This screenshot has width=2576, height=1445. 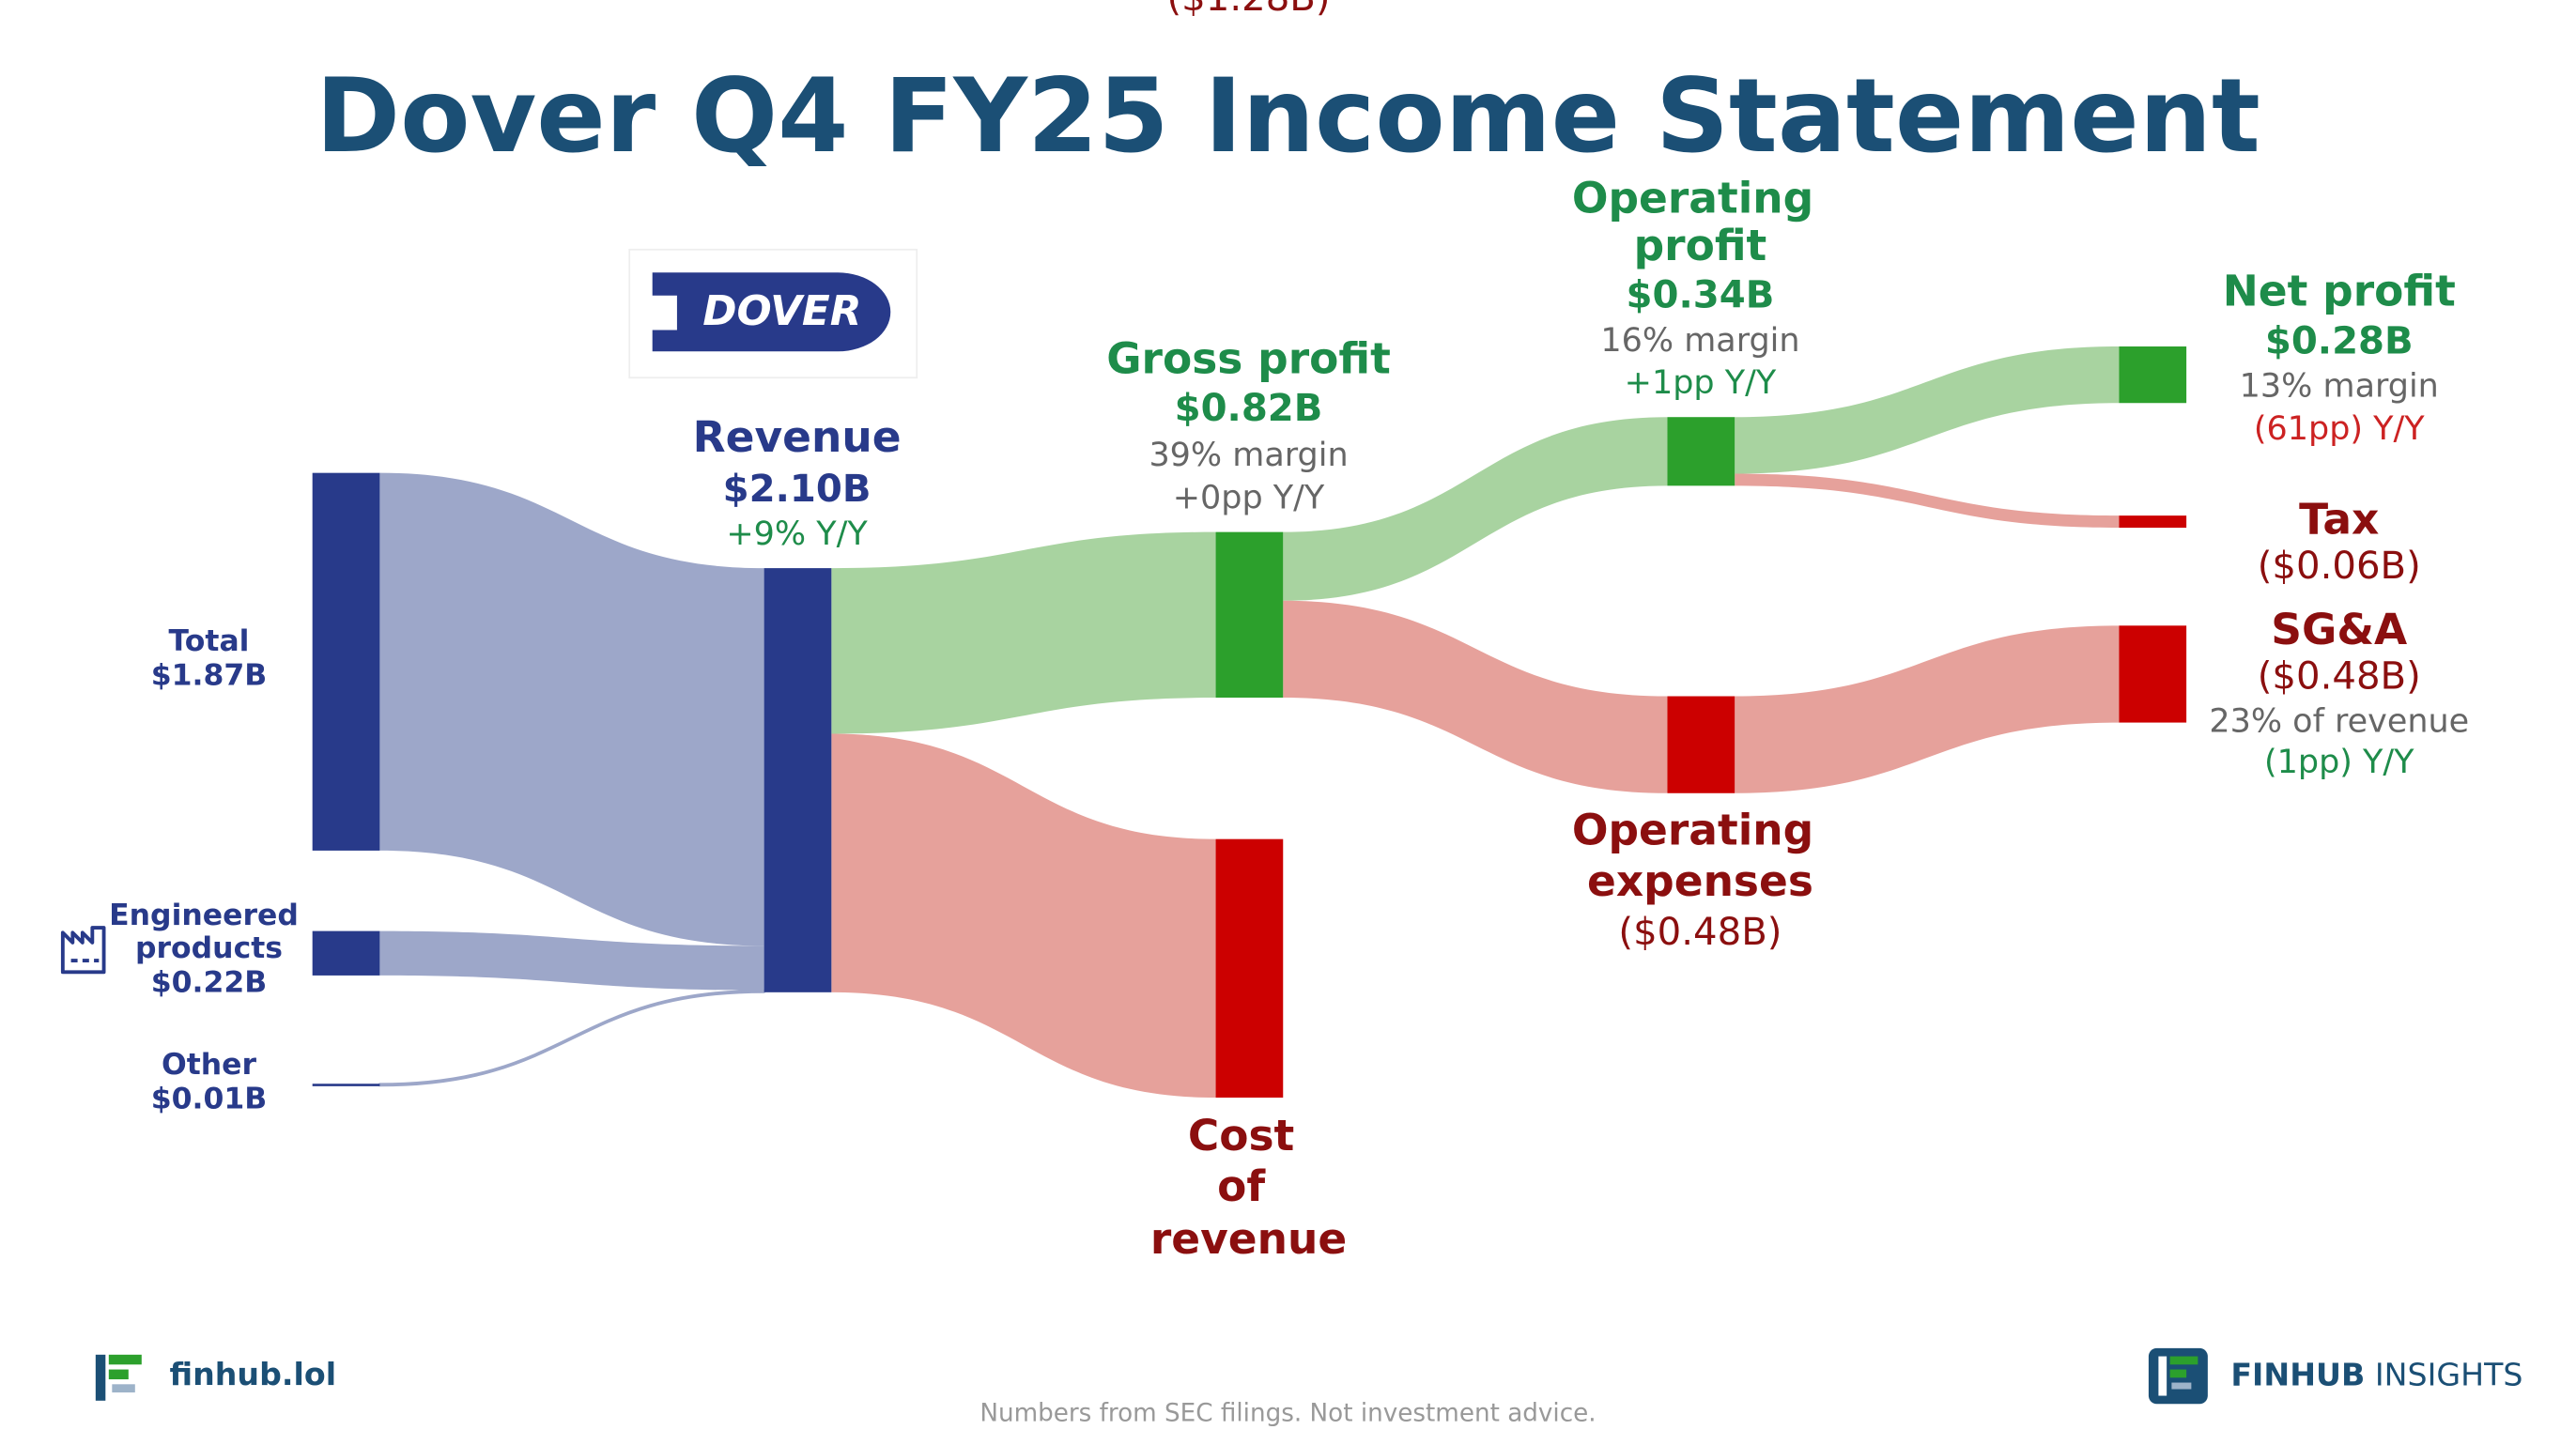 I want to click on node-name: Other, so click(x=209, y=1065).